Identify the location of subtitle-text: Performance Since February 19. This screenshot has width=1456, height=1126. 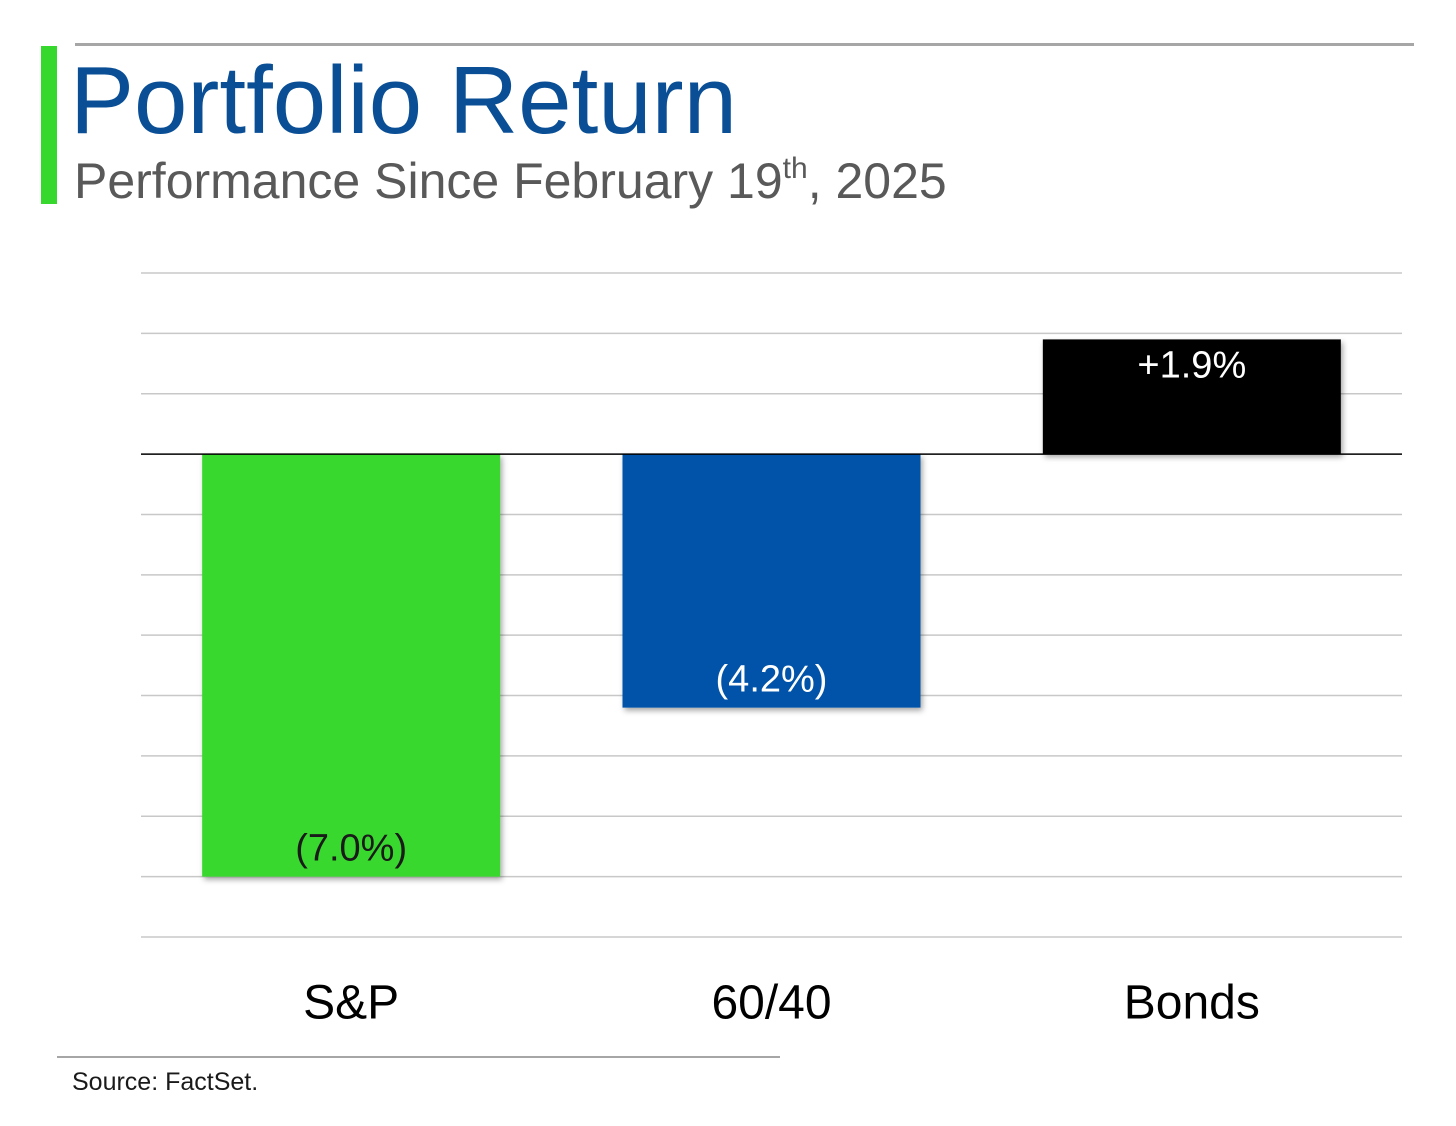
(428, 181).